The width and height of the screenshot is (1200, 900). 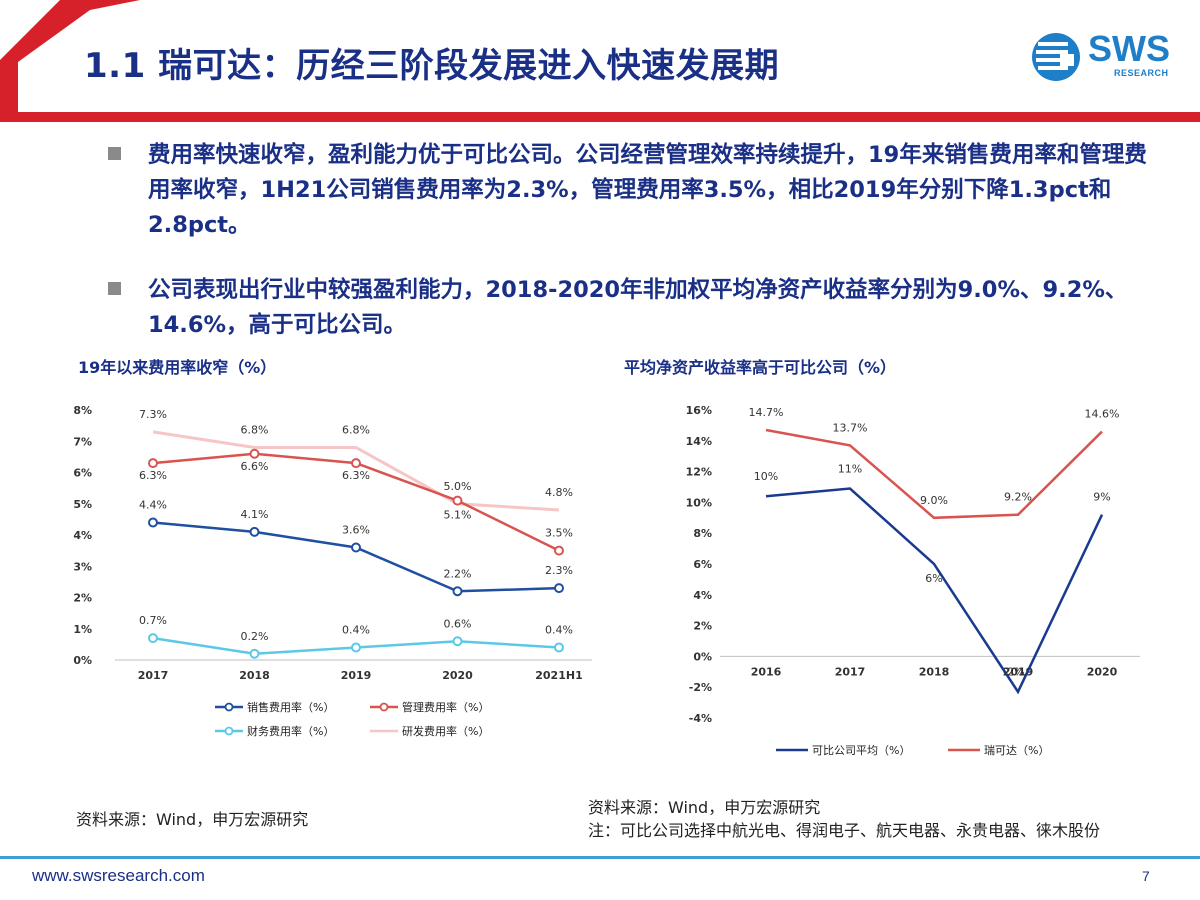 What do you see at coordinates (700, 687) in the screenshot?
I see `y-tick-label: -2%` at bounding box center [700, 687].